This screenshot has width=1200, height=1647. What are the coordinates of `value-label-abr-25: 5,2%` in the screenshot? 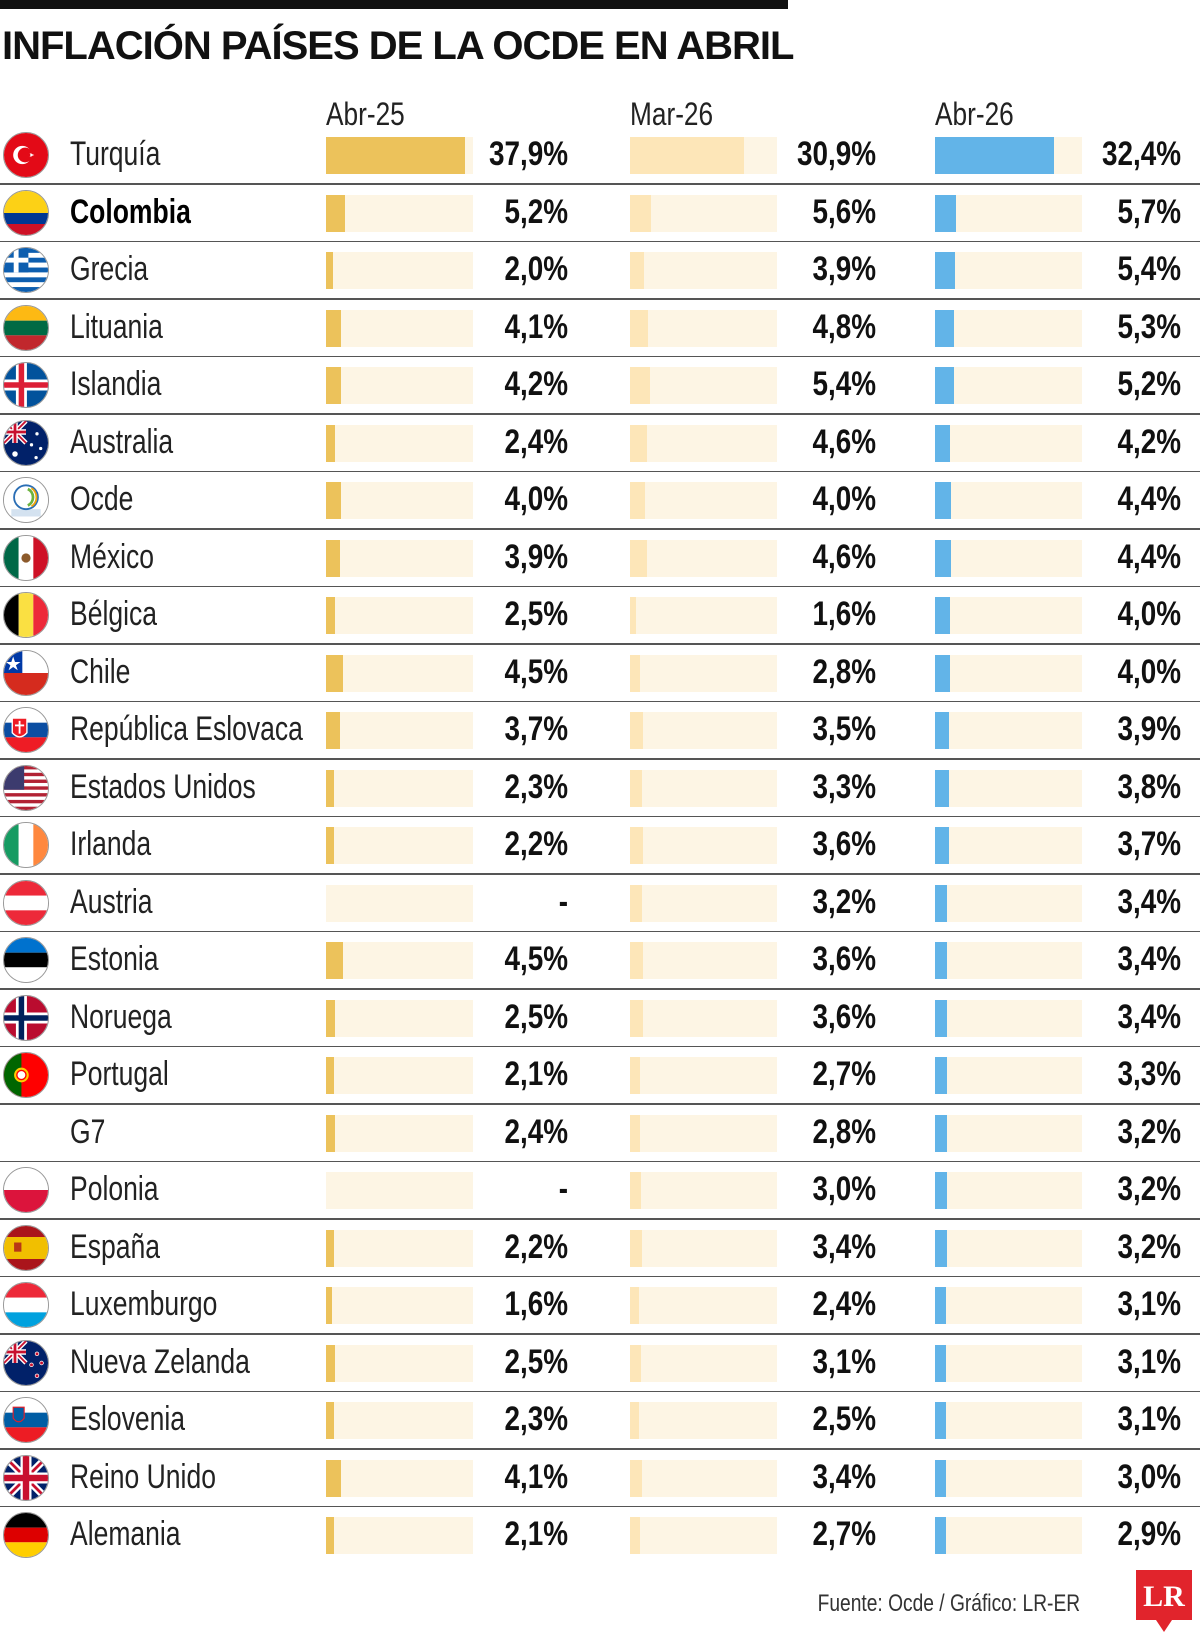 It's located at (536, 211).